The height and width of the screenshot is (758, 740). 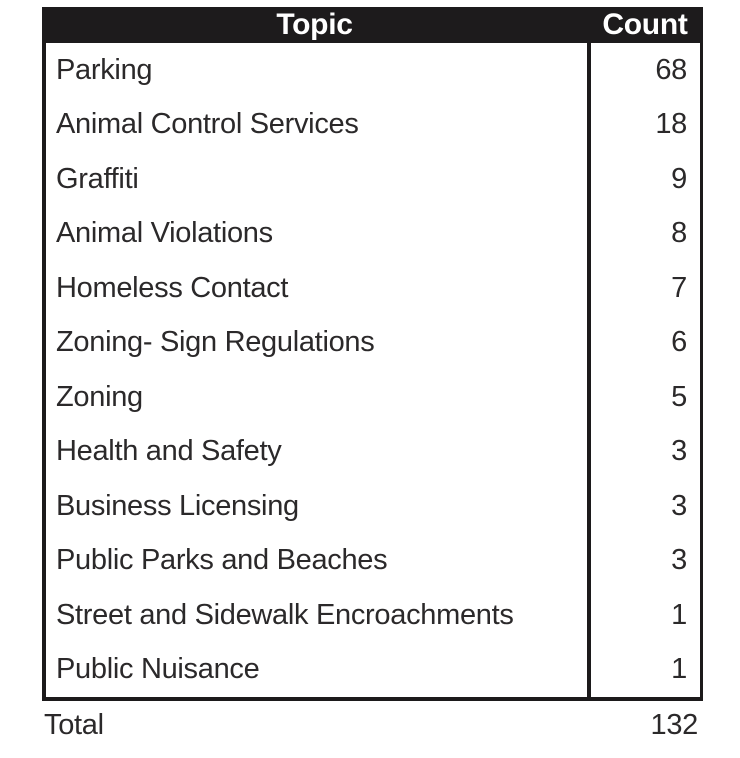 I want to click on table-row: Business Licensing 3, so click(x=373, y=506).